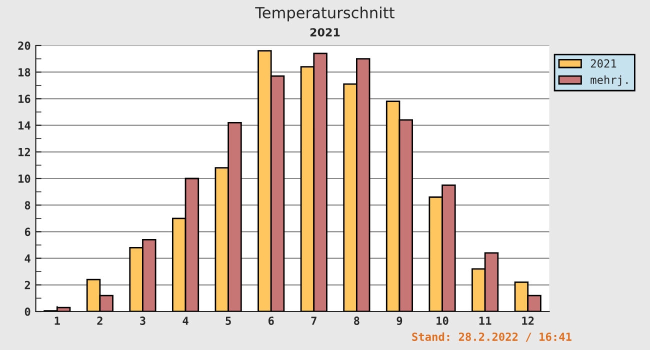  Describe the element at coordinates (442, 320) in the screenshot. I see `x-tick-label: 10` at that location.